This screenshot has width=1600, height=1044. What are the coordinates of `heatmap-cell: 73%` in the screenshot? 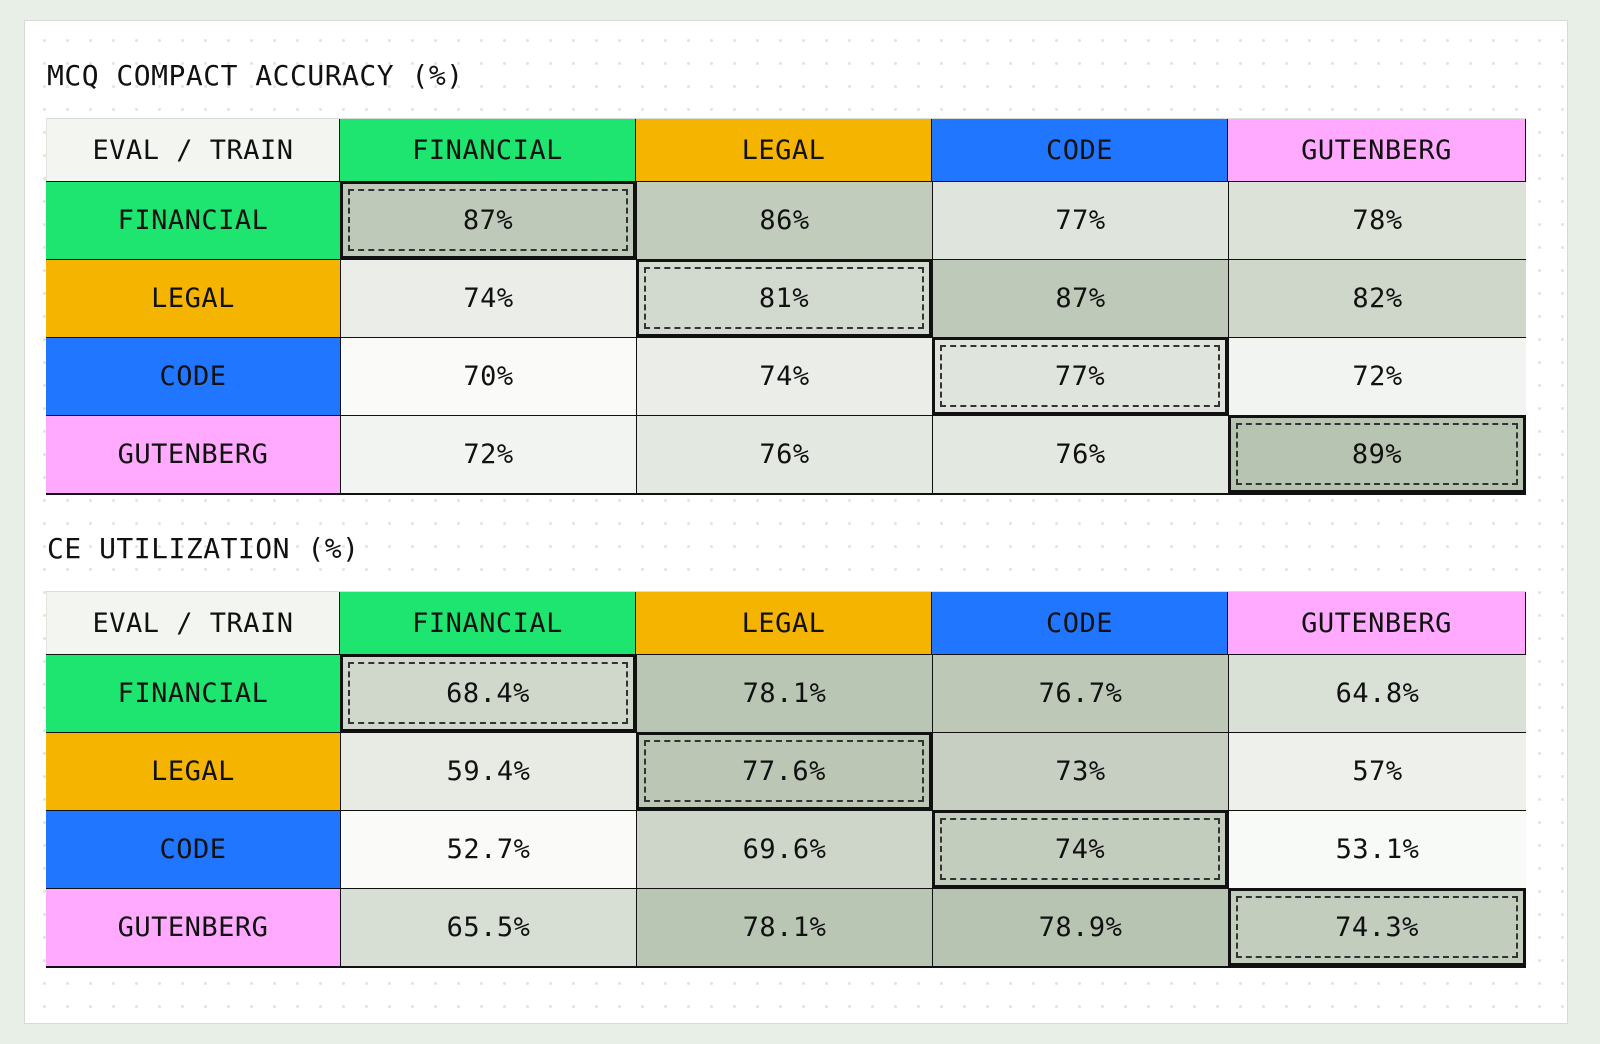 It's located at (1080, 771).